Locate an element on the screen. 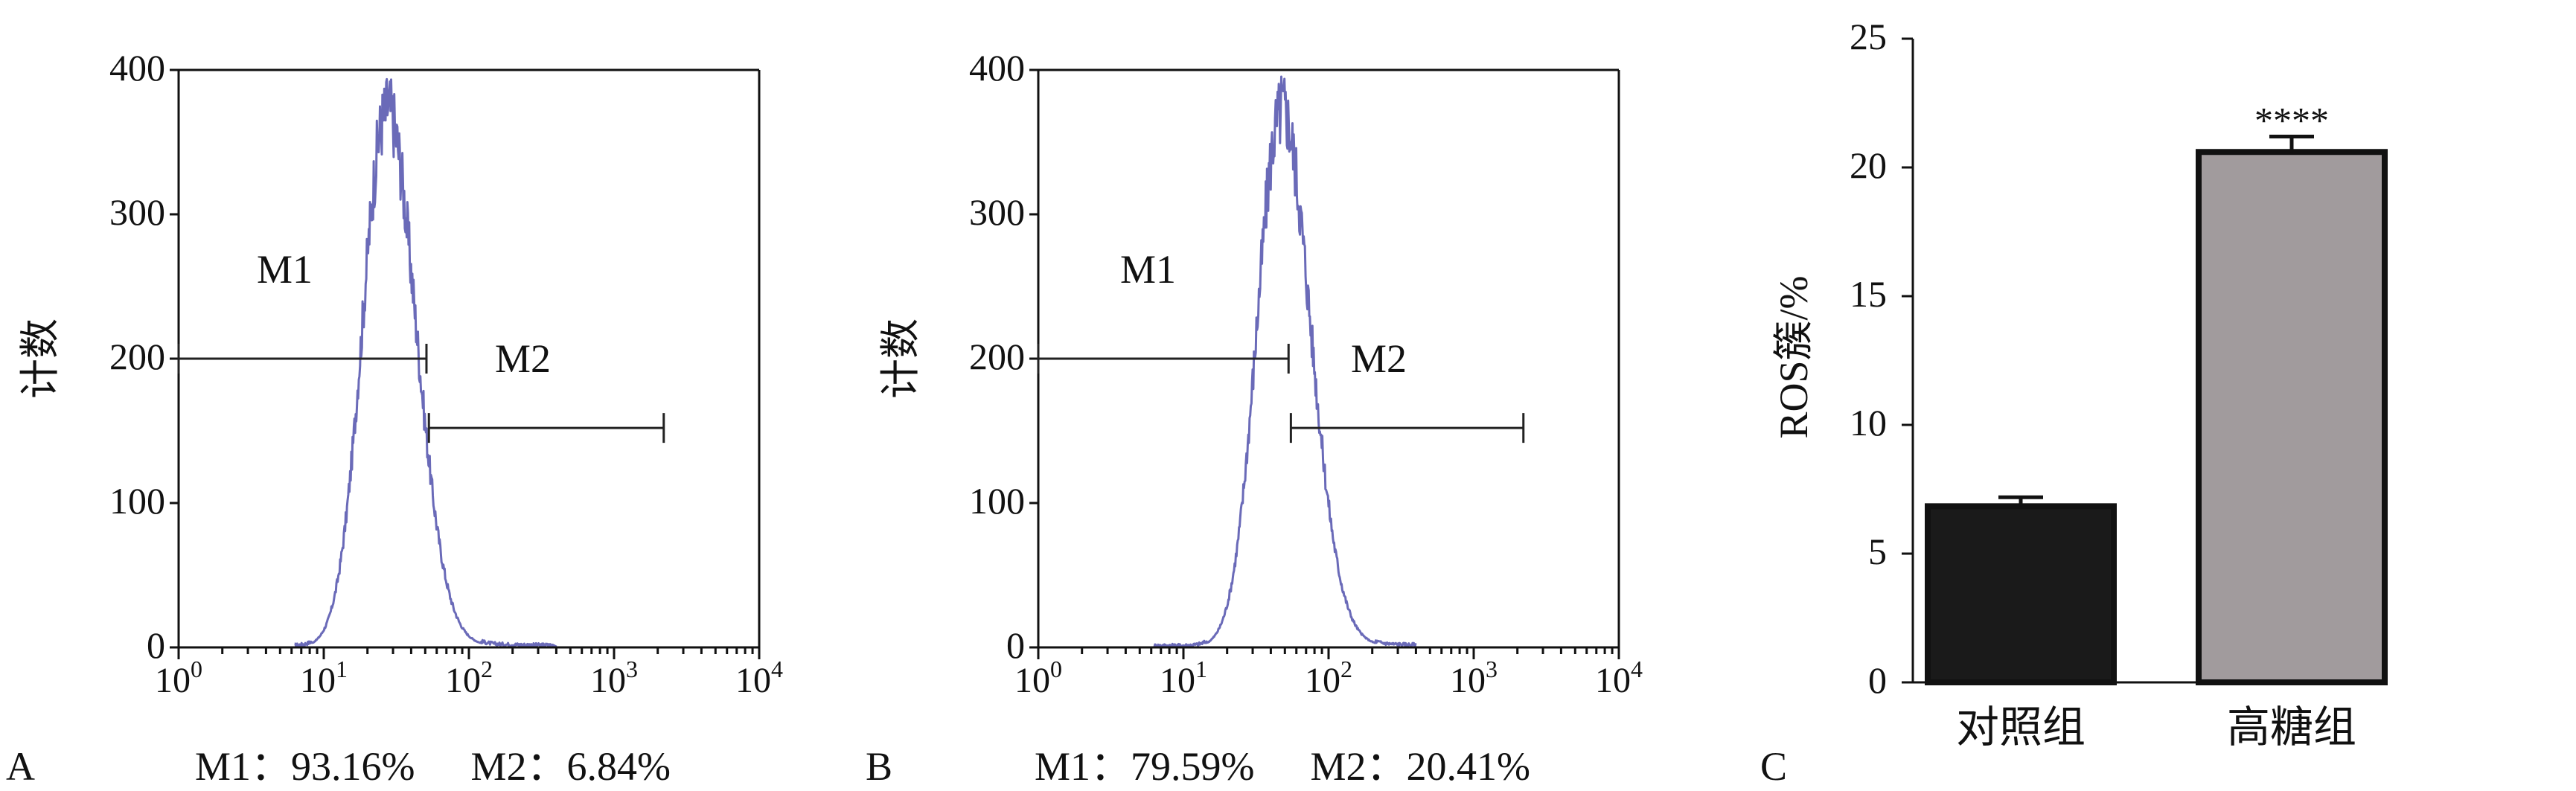 This screenshot has width=2576, height=791. y-axis-label-a: 计数 is located at coordinates (40, 358).